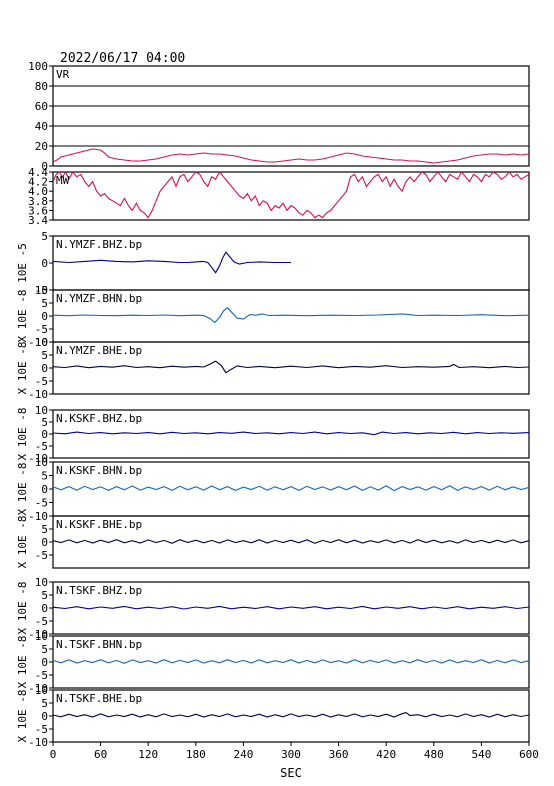 The width and height of the screenshot is (554, 786). I want to click on series-line-mw, so click(291, 194).